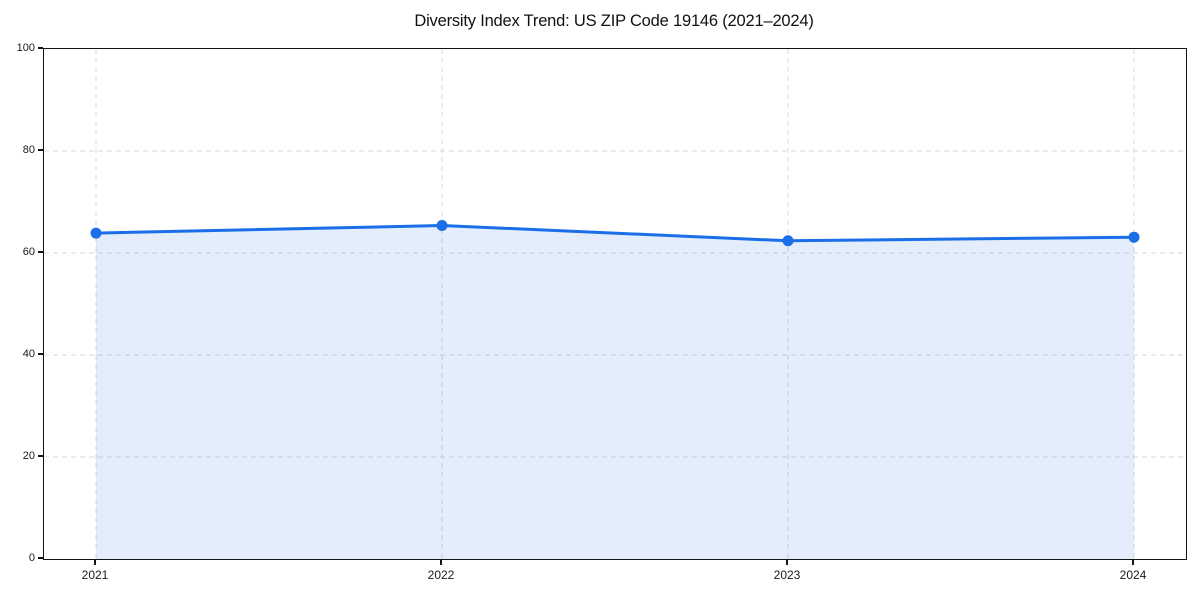 Image resolution: width=1200 pixels, height=600 pixels. Describe the element at coordinates (1133, 575) in the screenshot. I see `x-tick-label: 2024` at that location.